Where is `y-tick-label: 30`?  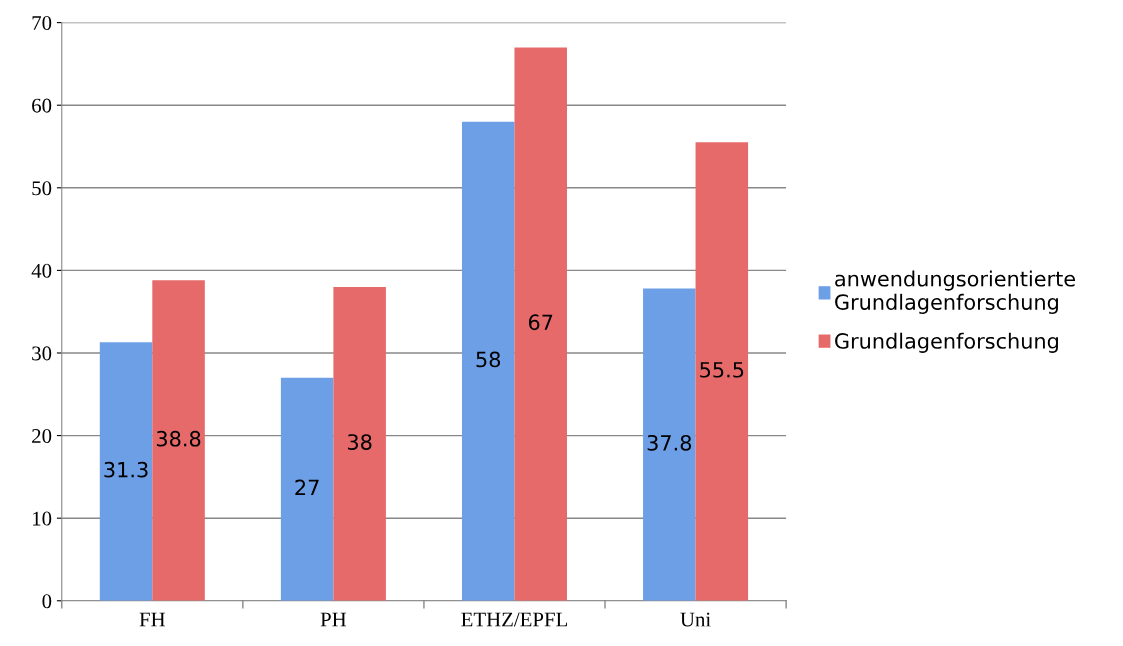
y-tick-label: 30 is located at coordinates (42, 353).